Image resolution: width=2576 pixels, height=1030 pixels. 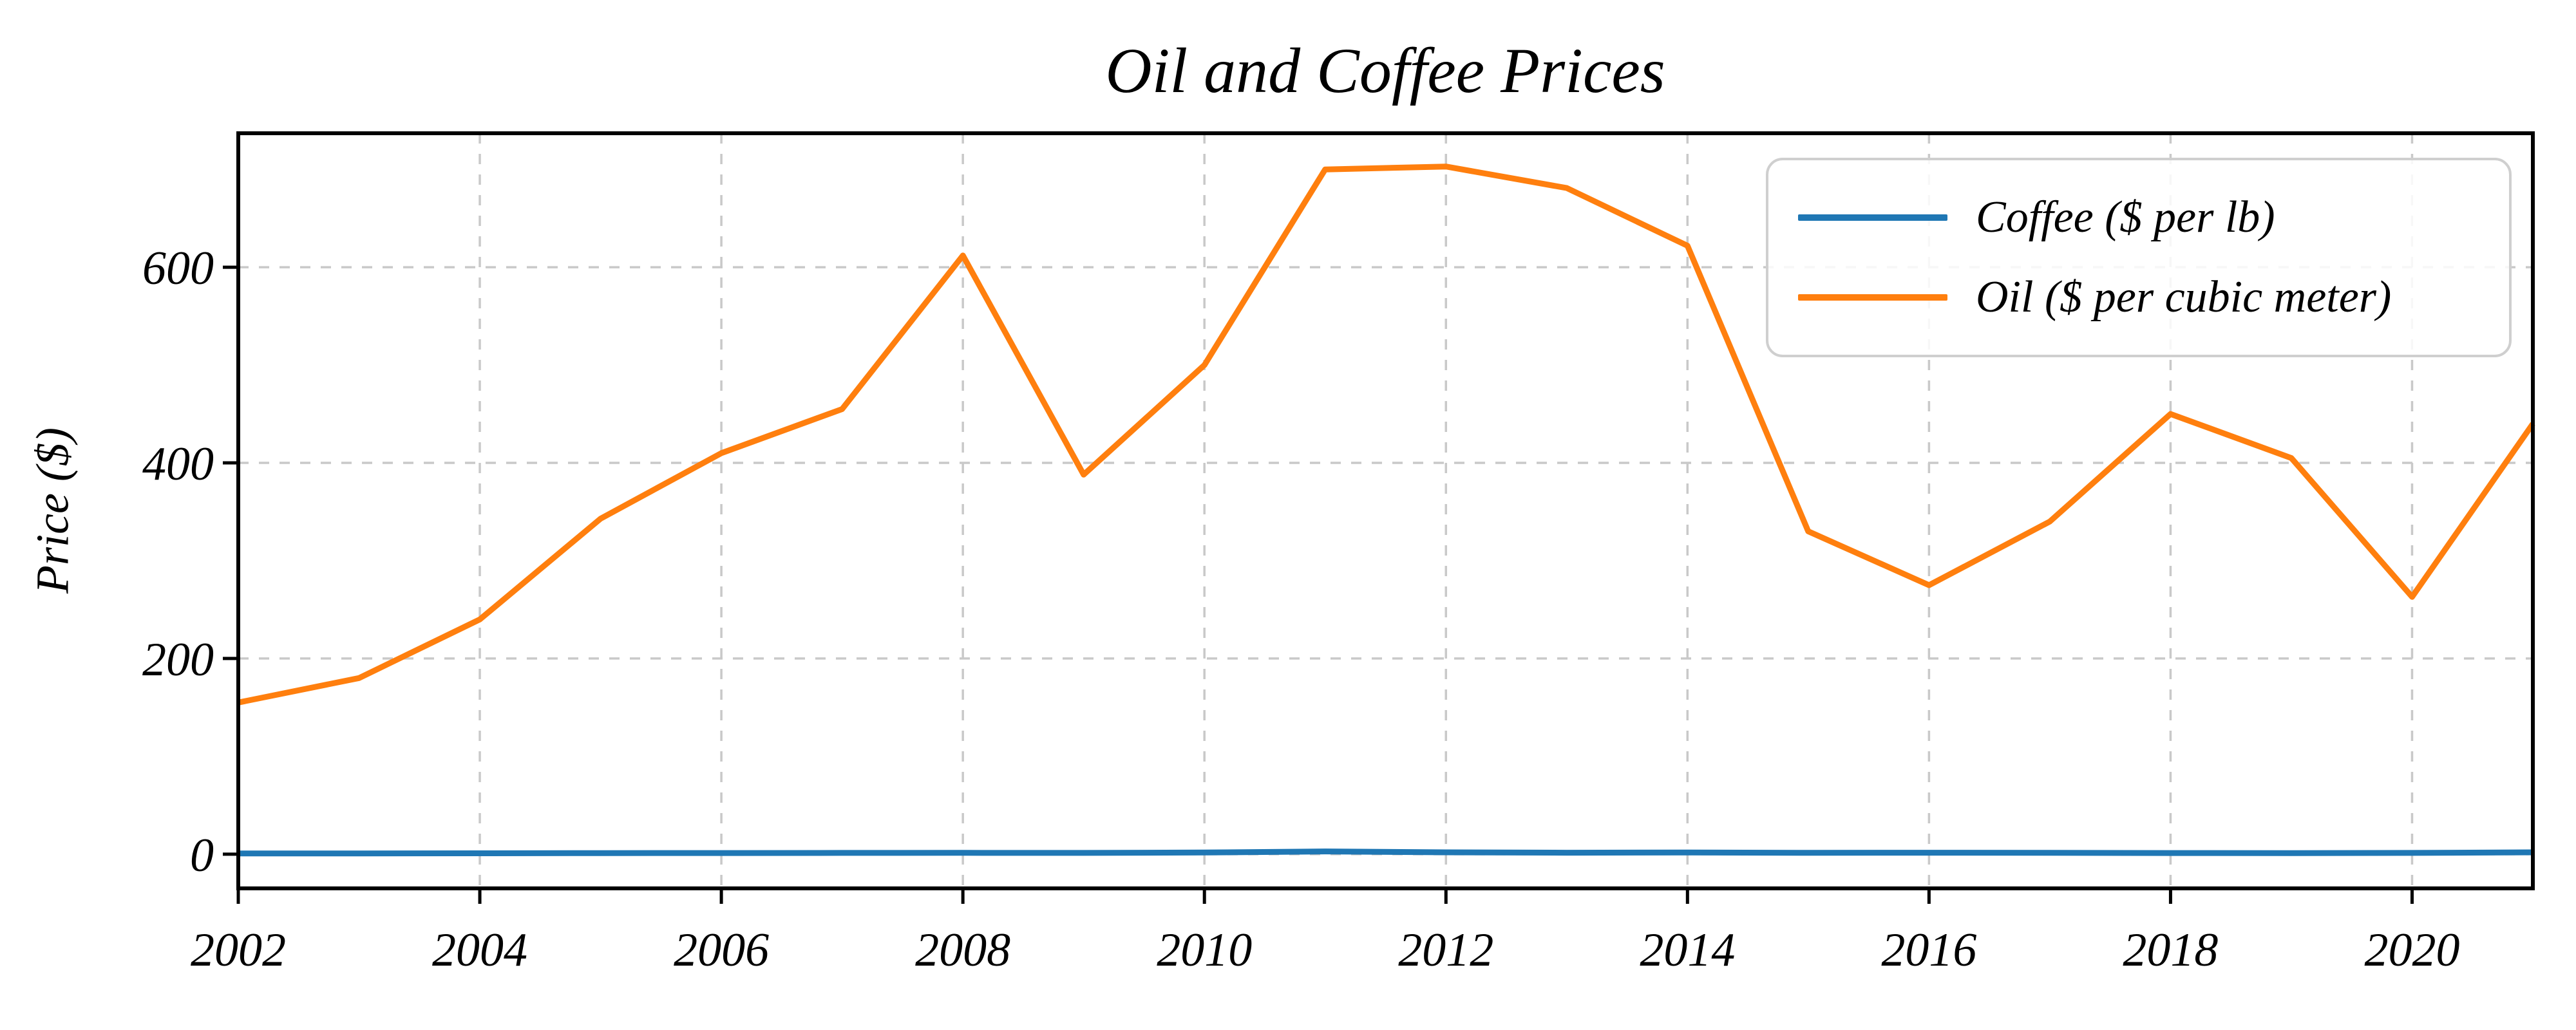 I want to click on x-tick-label: 2008, so click(x=963, y=950).